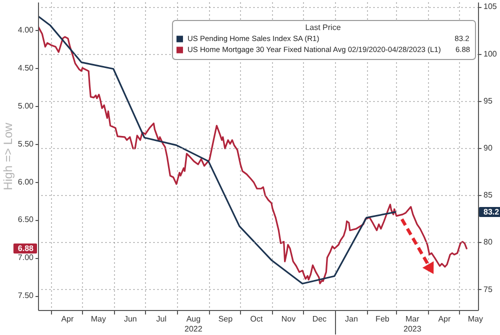  I want to click on x-tick-label: Jul, so click(161, 319).